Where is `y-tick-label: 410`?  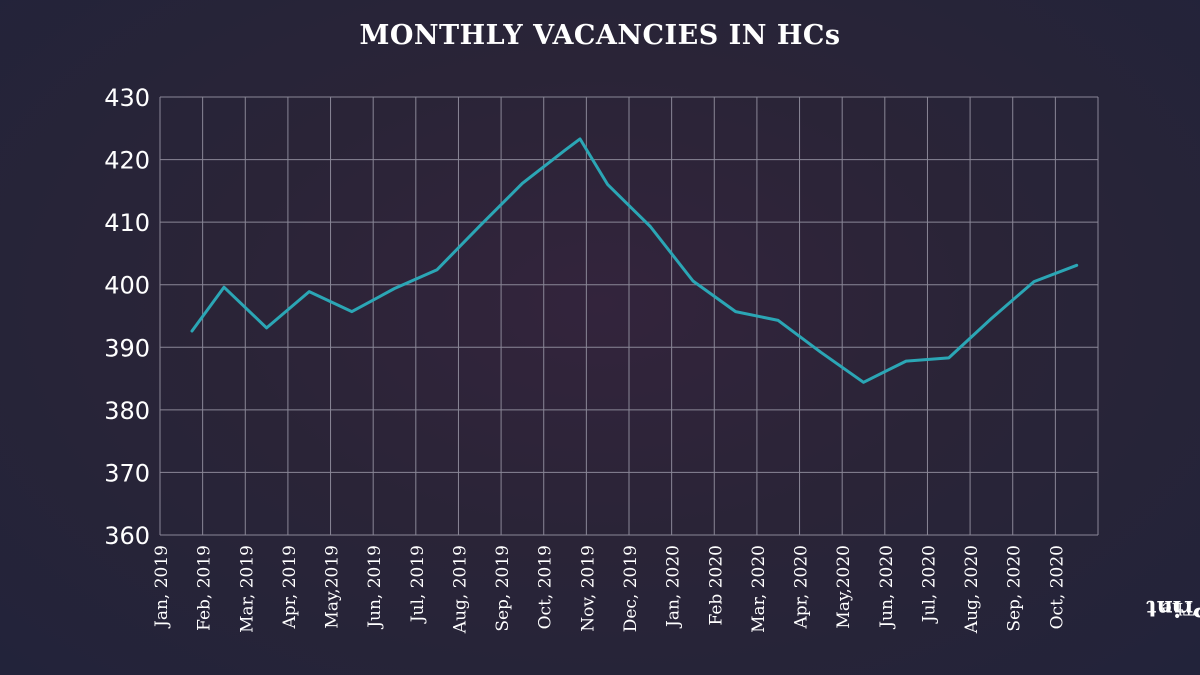 y-tick-label: 410 is located at coordinates (127, 223).